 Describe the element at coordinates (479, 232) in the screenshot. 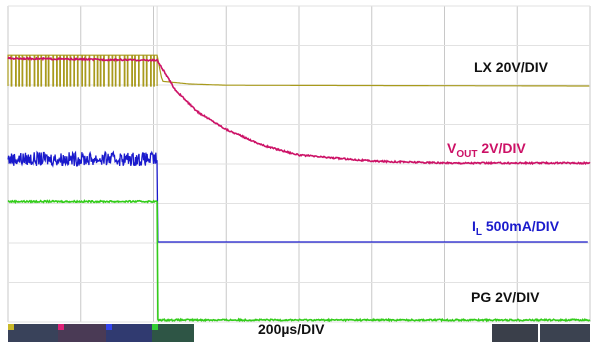

I see `il-subscript: L` at that location.